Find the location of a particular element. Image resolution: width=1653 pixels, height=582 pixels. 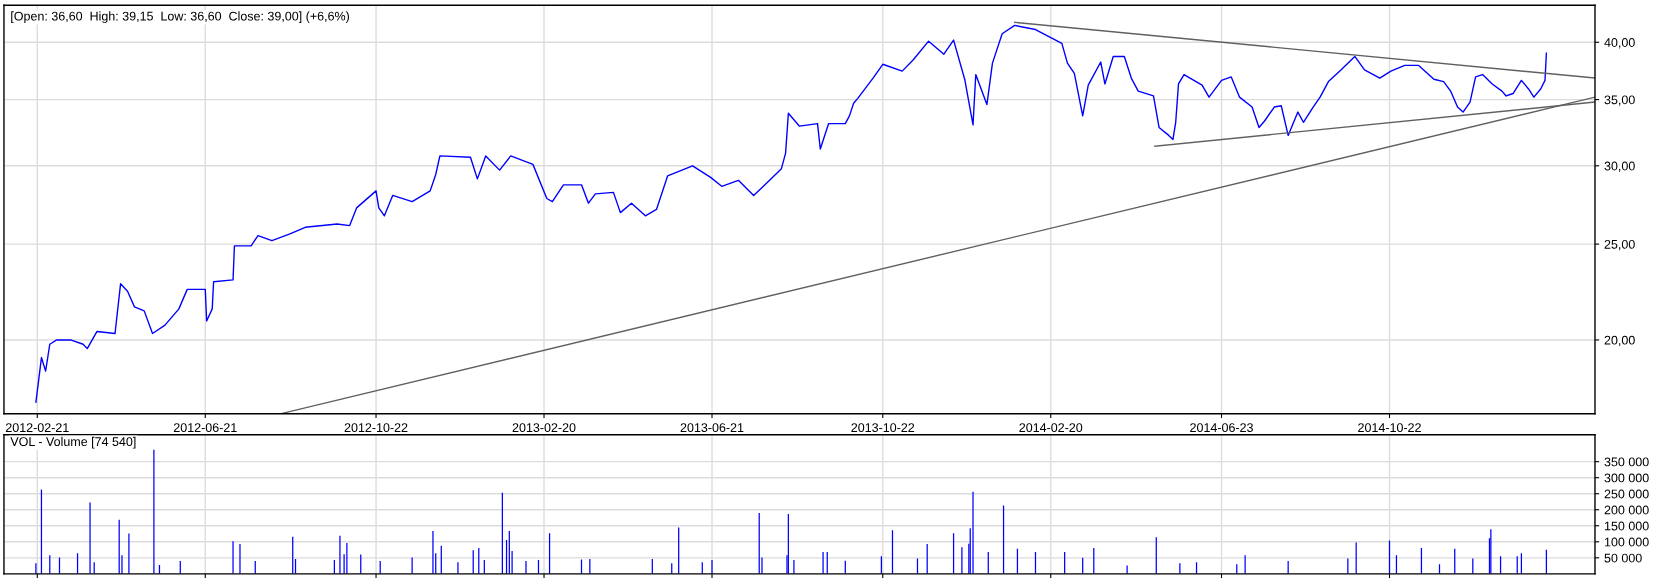

chart-title: [Open: 36,60 High: 39,15 Low: 36,60 Close: 39,00] (+6,6%) is located at coordinates (180, 17).